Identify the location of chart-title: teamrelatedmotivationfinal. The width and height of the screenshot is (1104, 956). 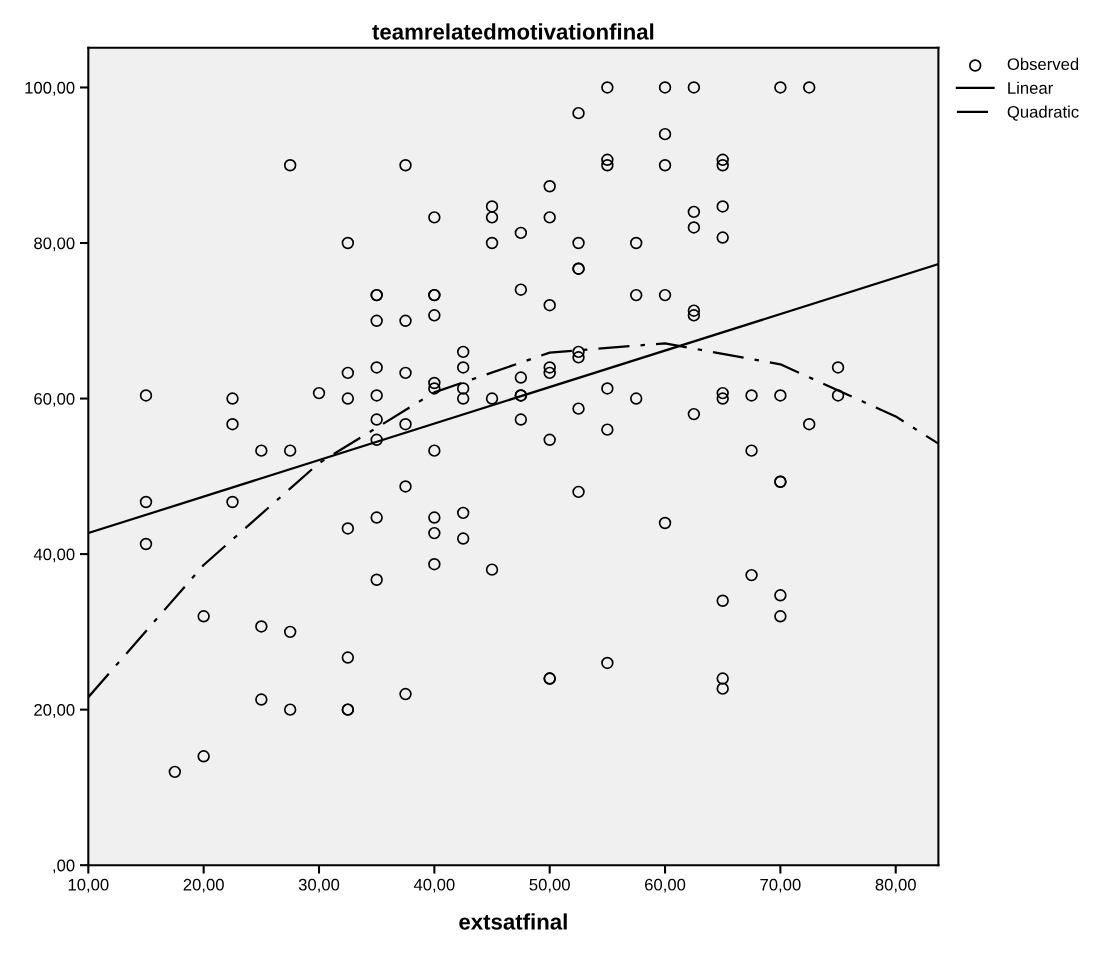
(513, 31).